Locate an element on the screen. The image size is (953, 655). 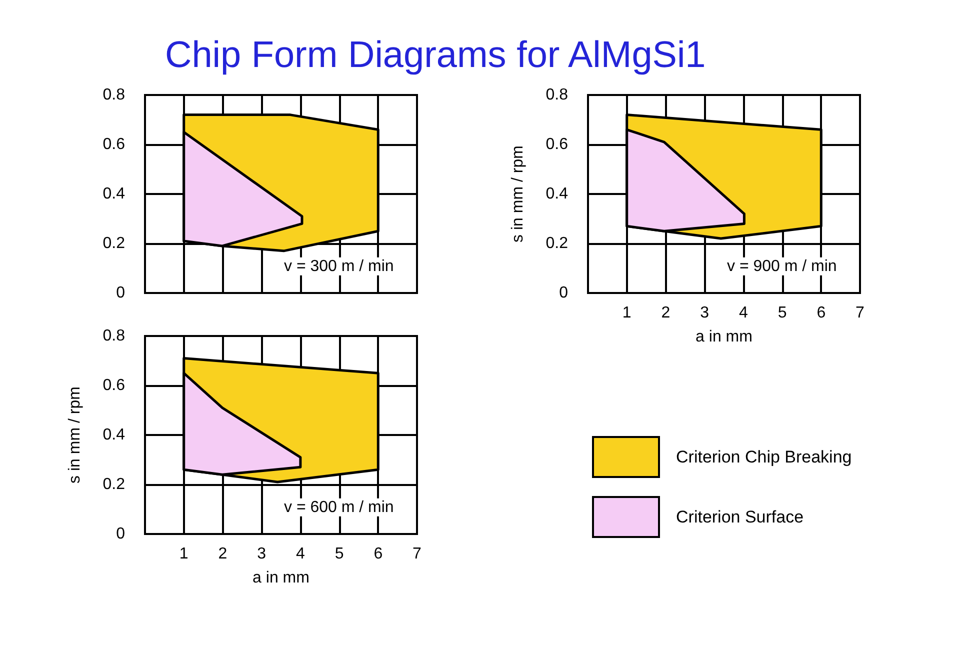
legend-label: Criterion Surface is located at coordinates (740, 517).